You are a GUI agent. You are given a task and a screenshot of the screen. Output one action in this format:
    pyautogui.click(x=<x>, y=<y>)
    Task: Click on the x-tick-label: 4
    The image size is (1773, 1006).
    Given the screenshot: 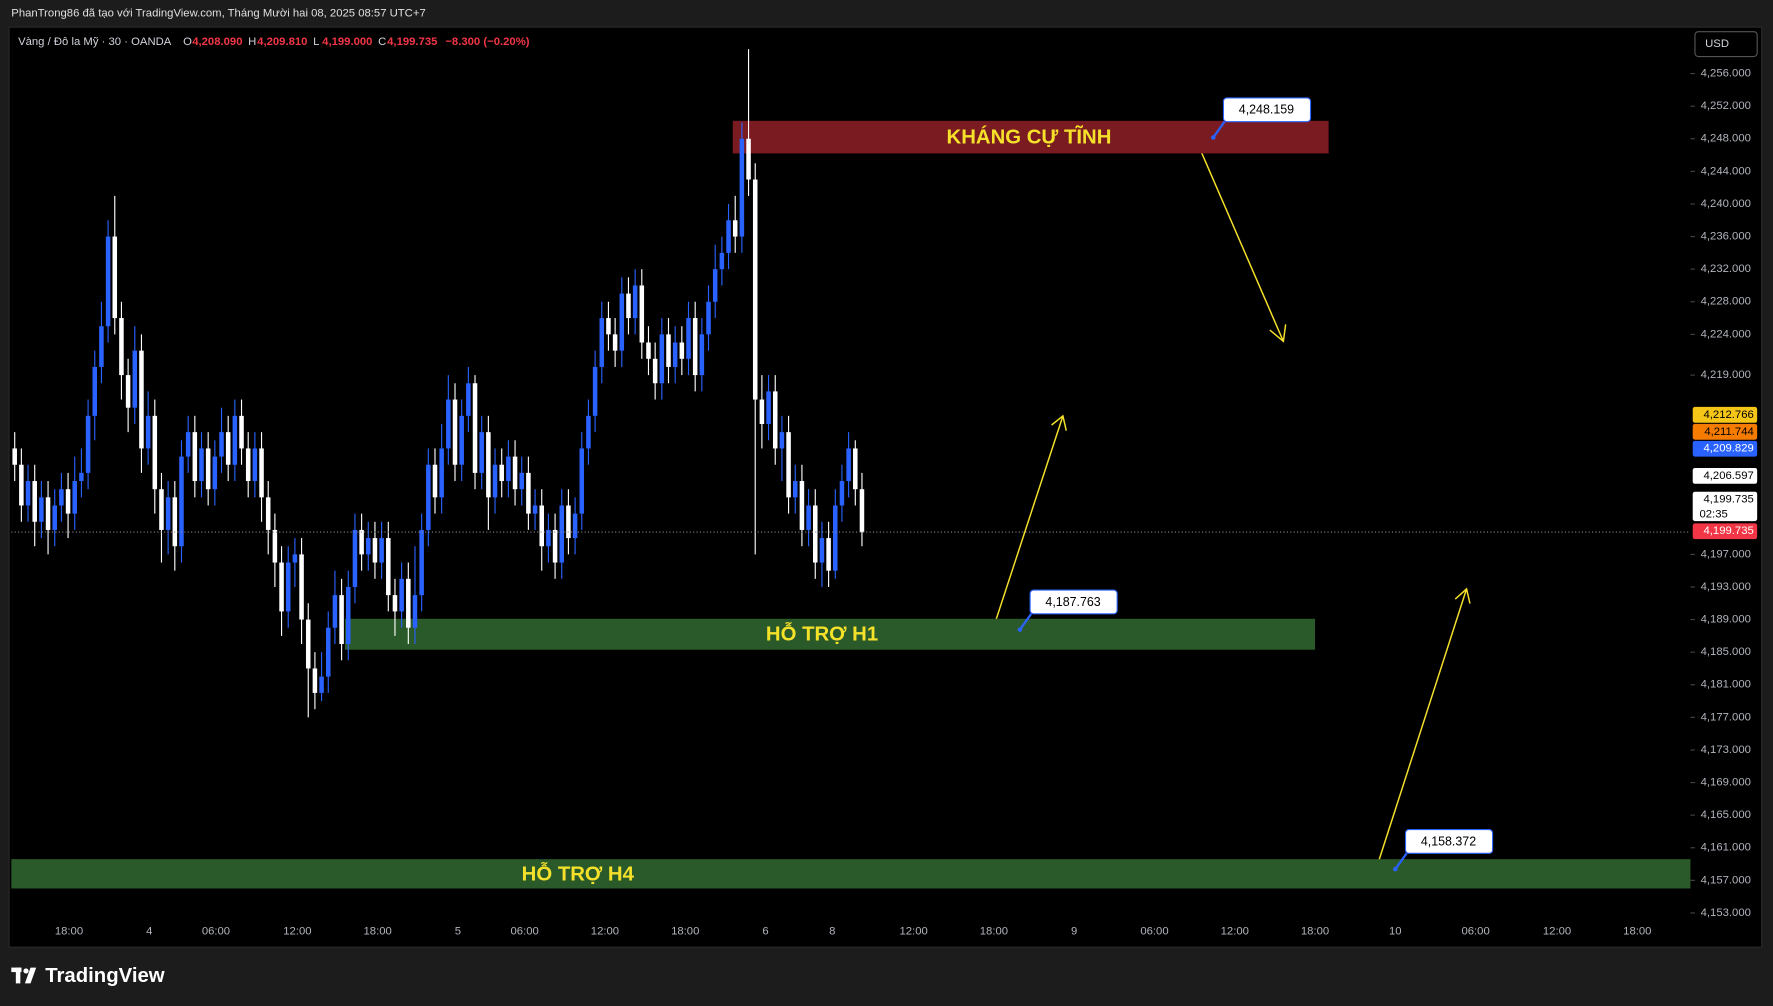 What is the action you would take?
    pyautogui.click(x=149, y=931)
    